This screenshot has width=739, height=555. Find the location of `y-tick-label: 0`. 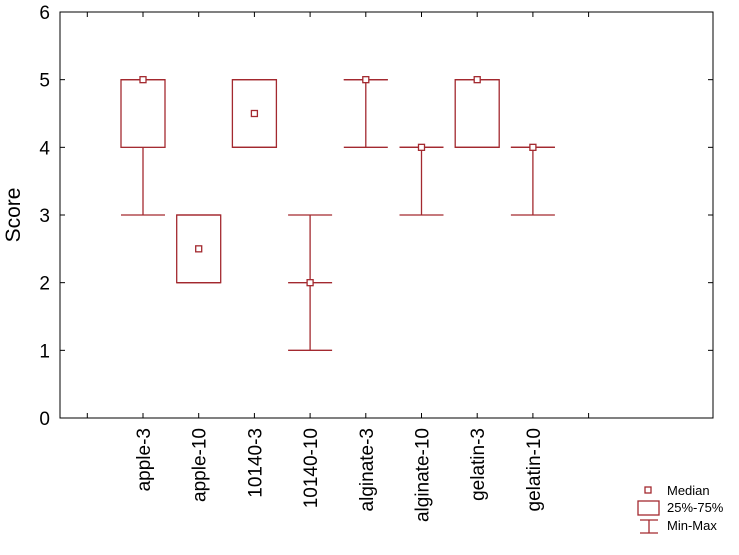

y-tick-label: 0 is located at coordinates (44, 419).